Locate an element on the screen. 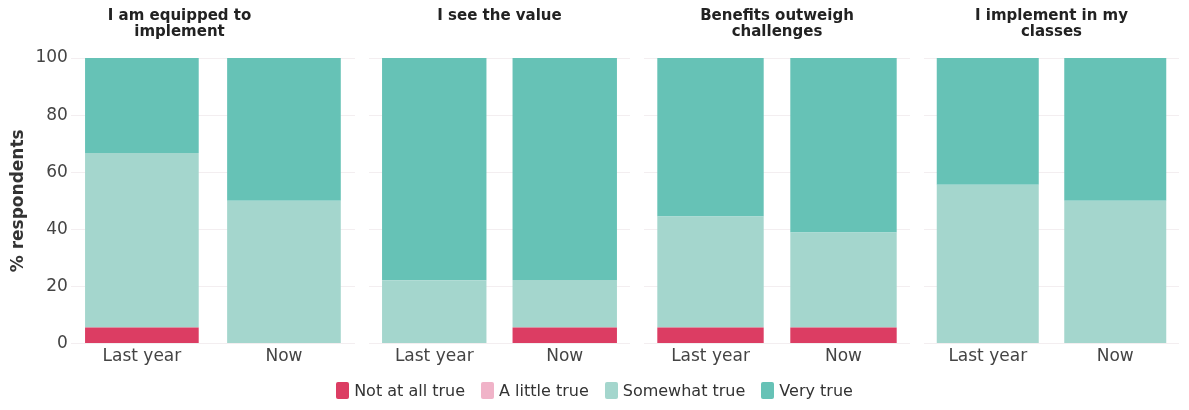 This screenshot has height=410, width=1189. legend-label: Somewhat true is located at coordinates (684, 390).